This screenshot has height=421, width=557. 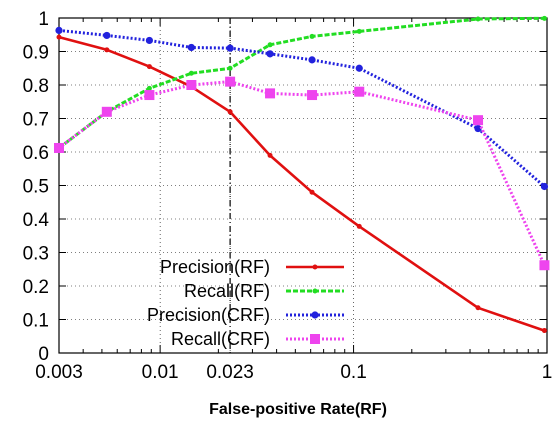 What do you see at coordinates (36, 120) in the screenshot?
I see `y-tick-label: 0.7` at bounding box center [36, 120].